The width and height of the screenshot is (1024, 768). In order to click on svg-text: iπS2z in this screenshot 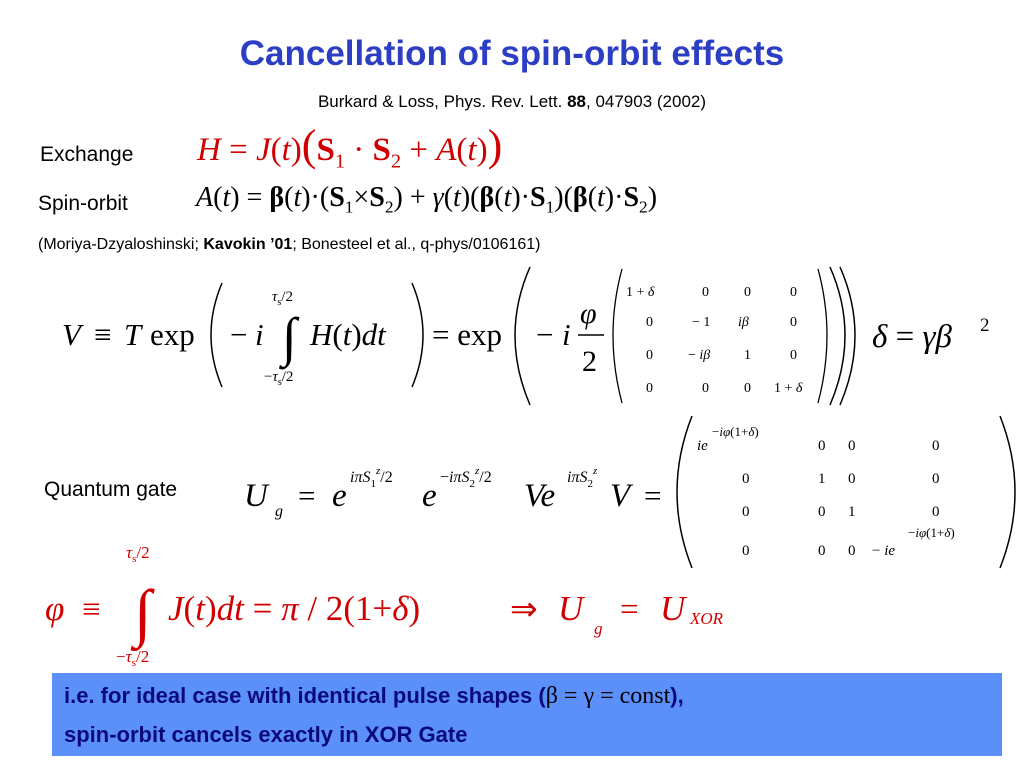, I will do `click(582, 477)`.